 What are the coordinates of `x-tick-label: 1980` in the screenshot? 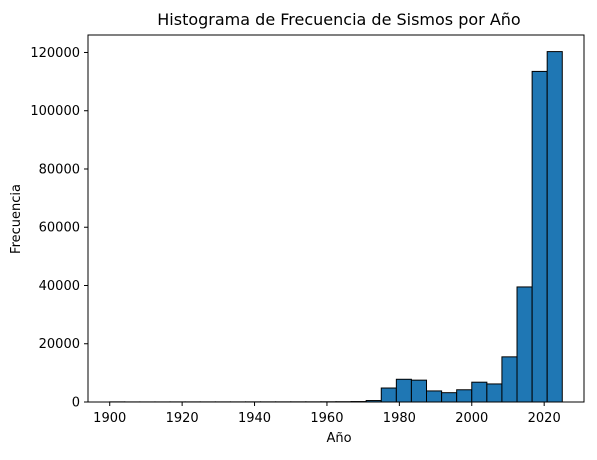 It's located at (399, 418).